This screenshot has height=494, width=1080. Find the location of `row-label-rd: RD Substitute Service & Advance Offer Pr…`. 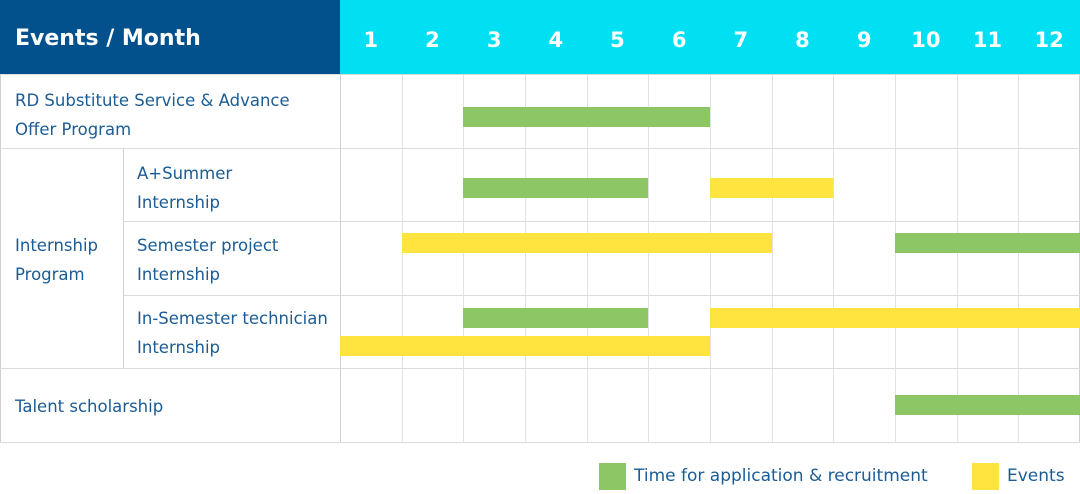

row-label-rd: RD Substitute Service & Advance Offer Pr… is located at coordinates (152, 115).